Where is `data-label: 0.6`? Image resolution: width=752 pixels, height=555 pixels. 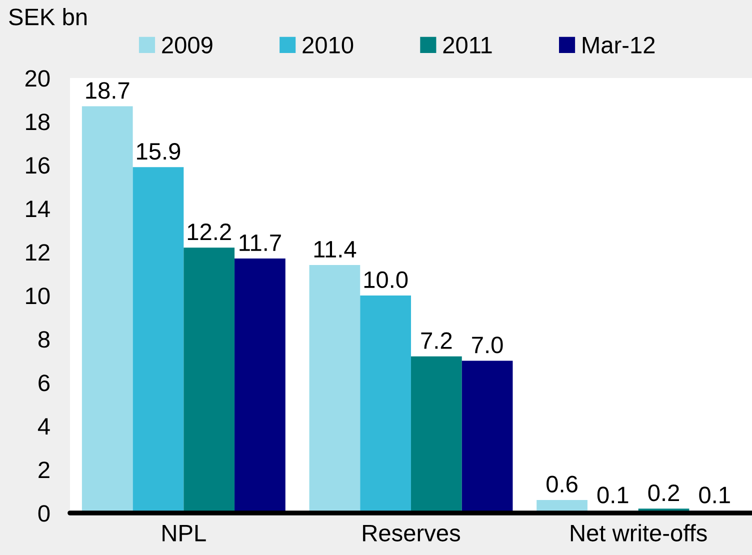
data-label: 0.6 is located at coordinates (562, 484).